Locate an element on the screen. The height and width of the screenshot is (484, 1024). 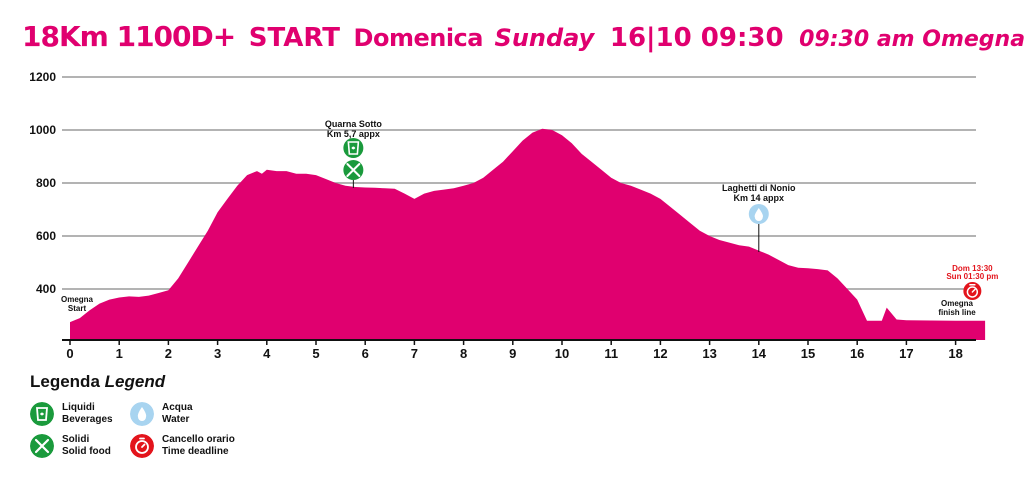
legend-label-en: Solid food is located at coordinates (86, 451).